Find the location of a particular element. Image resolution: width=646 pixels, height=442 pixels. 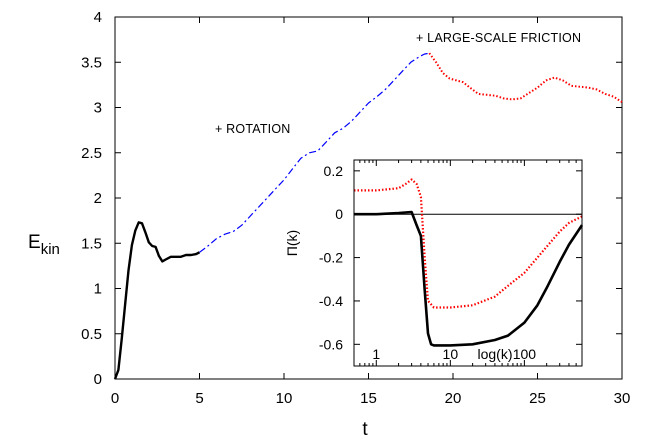

inset-series-group is located at coordinates (469, 262).